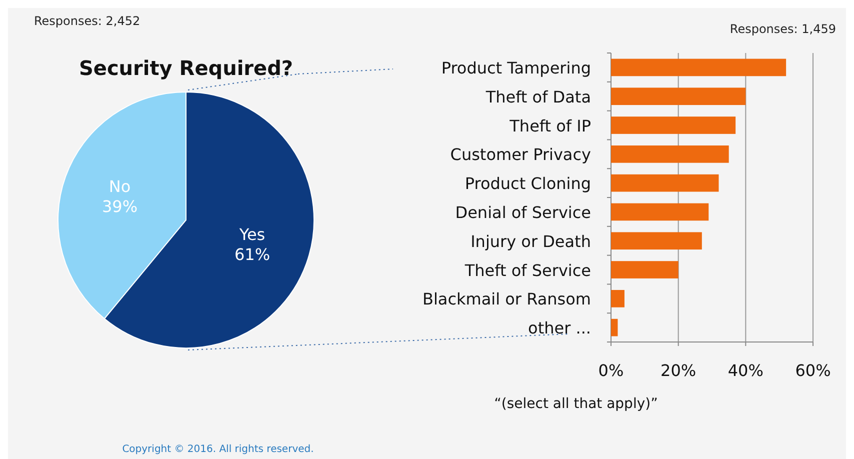 The height and width of the screenshot is (459, 854). I want to click on text: Responses: 2,452, so click(87, 21).